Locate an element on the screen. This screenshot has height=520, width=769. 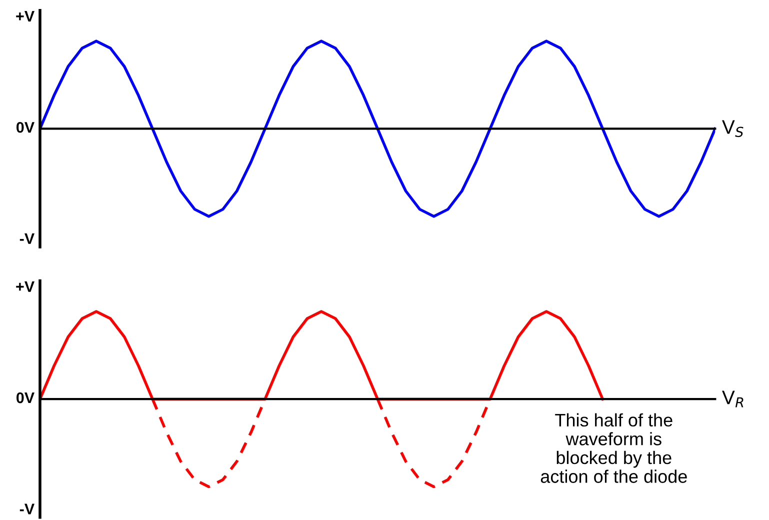
x-axis-title: V$_{S}$ is located at coordinates (733, 129).